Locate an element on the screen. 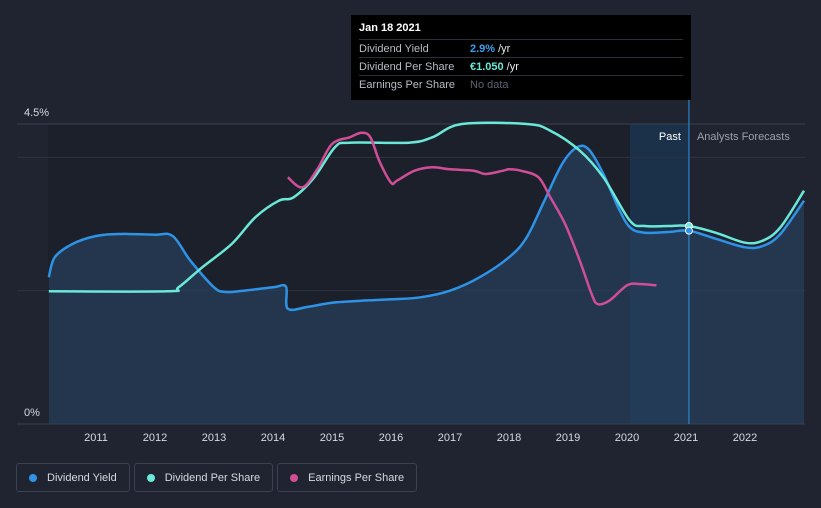  legend-item-dividend-yield: Dividend Yield is located at coordinates (73, 477).